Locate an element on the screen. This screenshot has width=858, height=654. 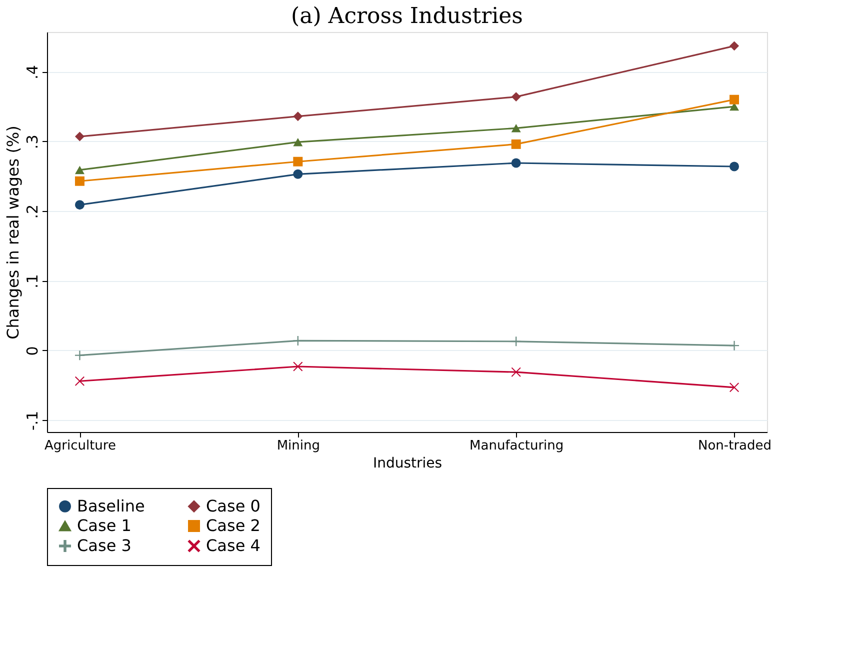
y-tick-label: -.1 is located at coordinates (33, 420).